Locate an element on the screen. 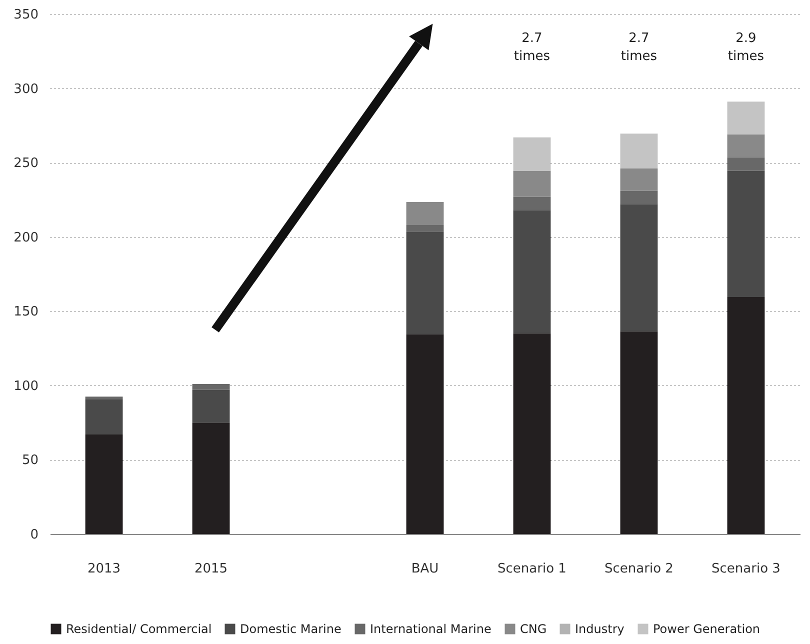  x-tick-label: 2015 is located at coordinates (211, 569).